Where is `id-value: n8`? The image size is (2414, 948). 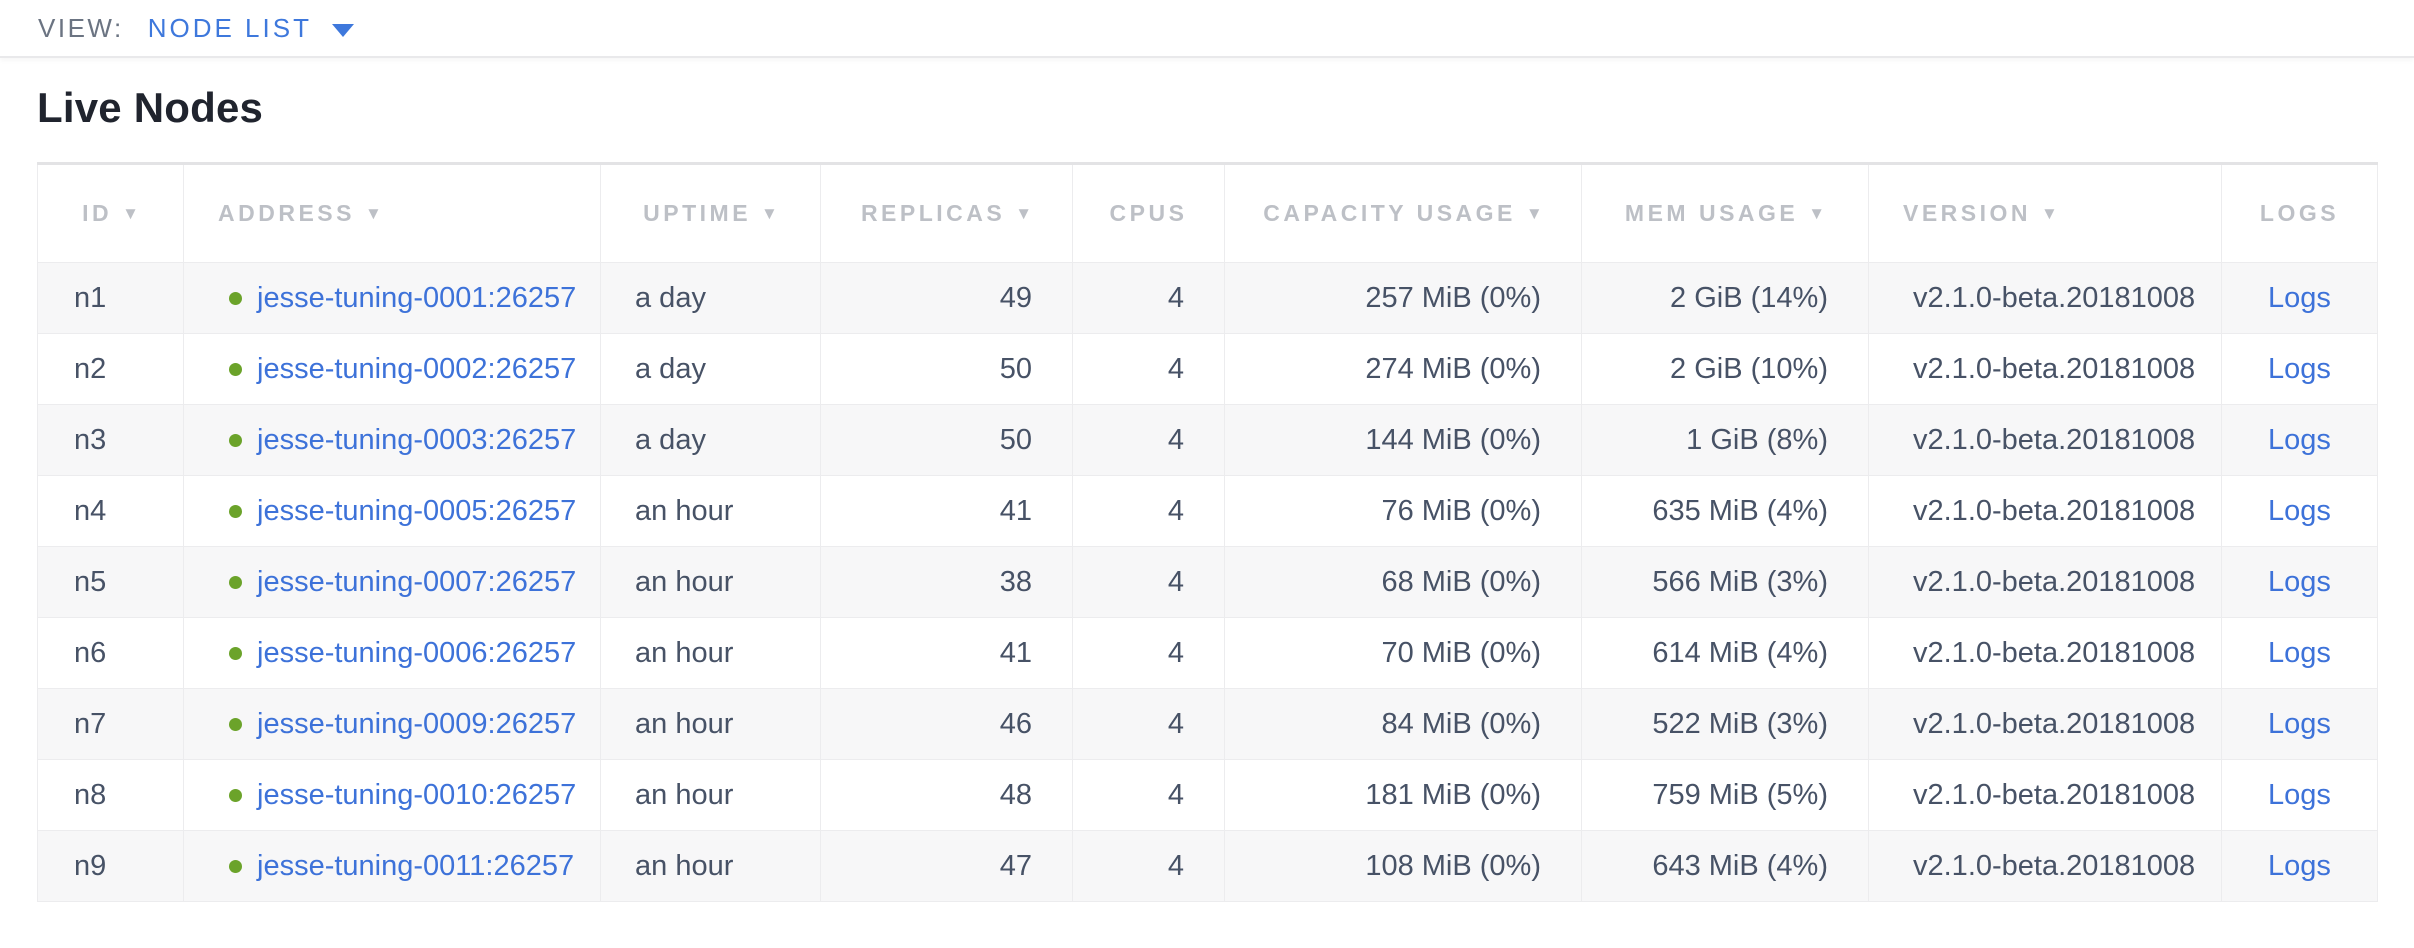
id-value: n8 is located at coordinates (90, 794).